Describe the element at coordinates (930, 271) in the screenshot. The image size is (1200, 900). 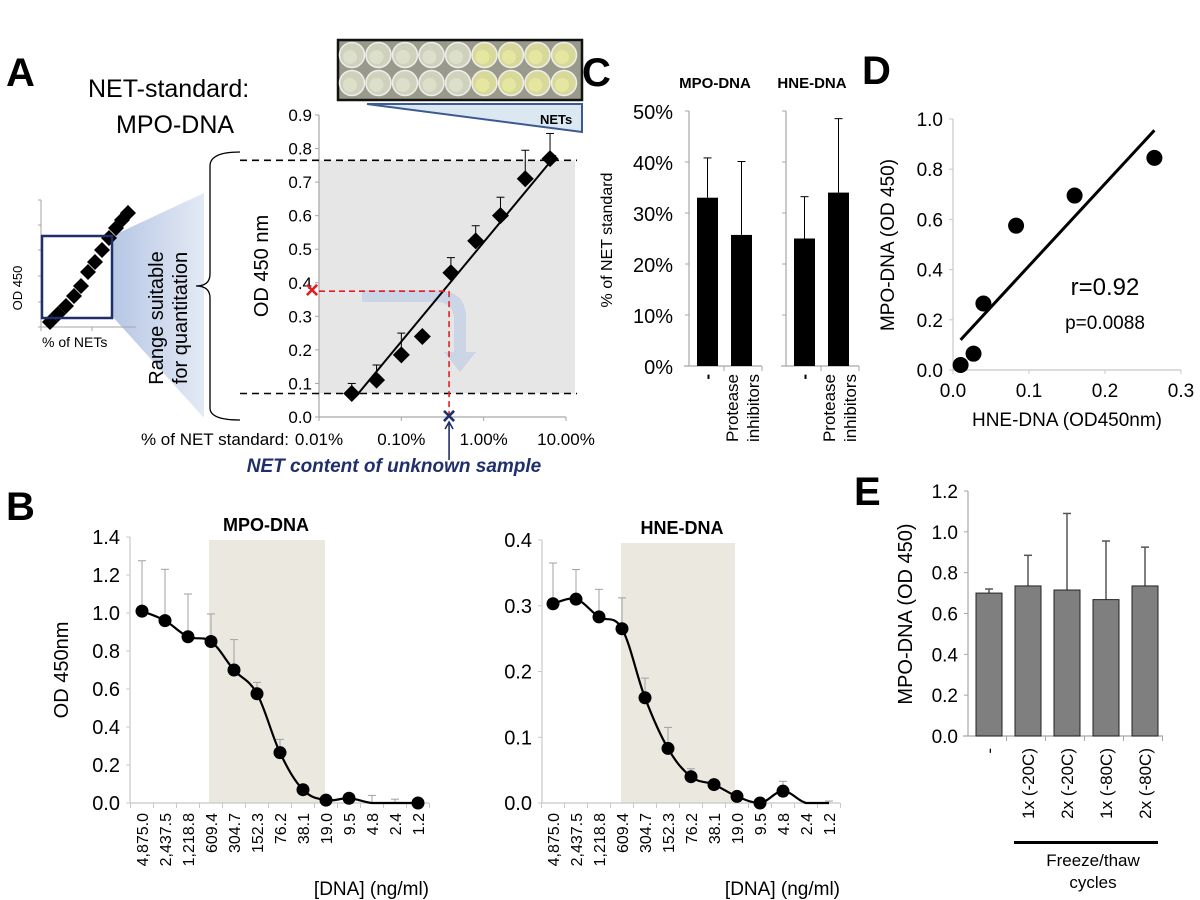
I see `d-y-tick-label: 0.4` at that location.